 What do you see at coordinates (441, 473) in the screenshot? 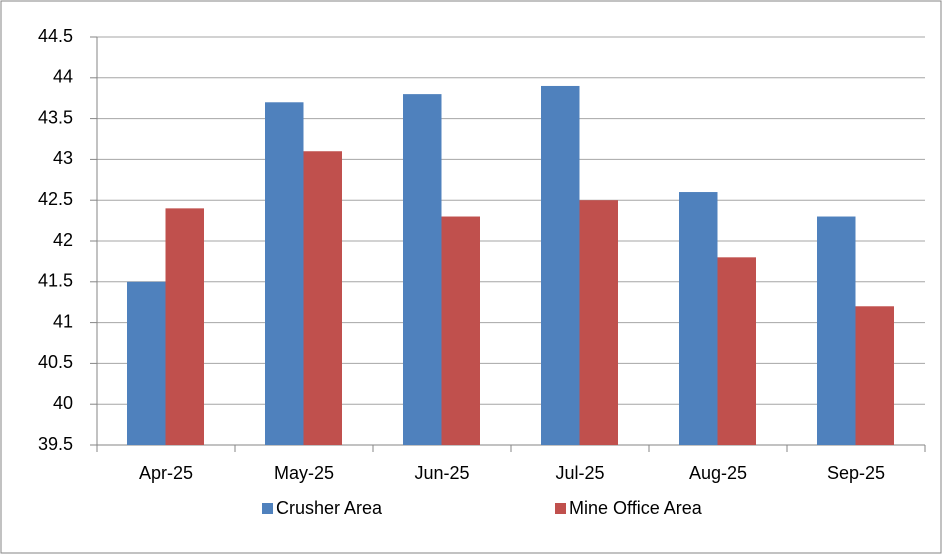
I see `x-tick-label: Jun-25` at bounding box center [441, 473].